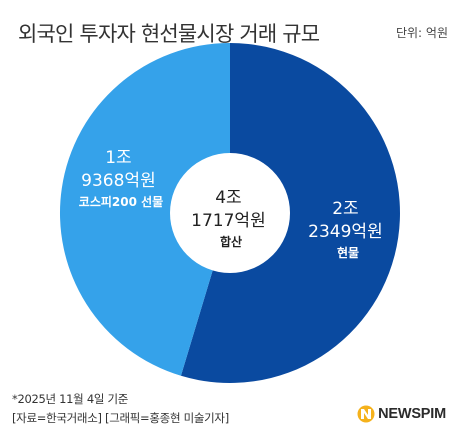 This screenshot has height=442, width=462. What do you see at coordinates (228, 221) in the screenshot?
I see `total-amount-line2: 1717억원` at bounding box center [228, 221].